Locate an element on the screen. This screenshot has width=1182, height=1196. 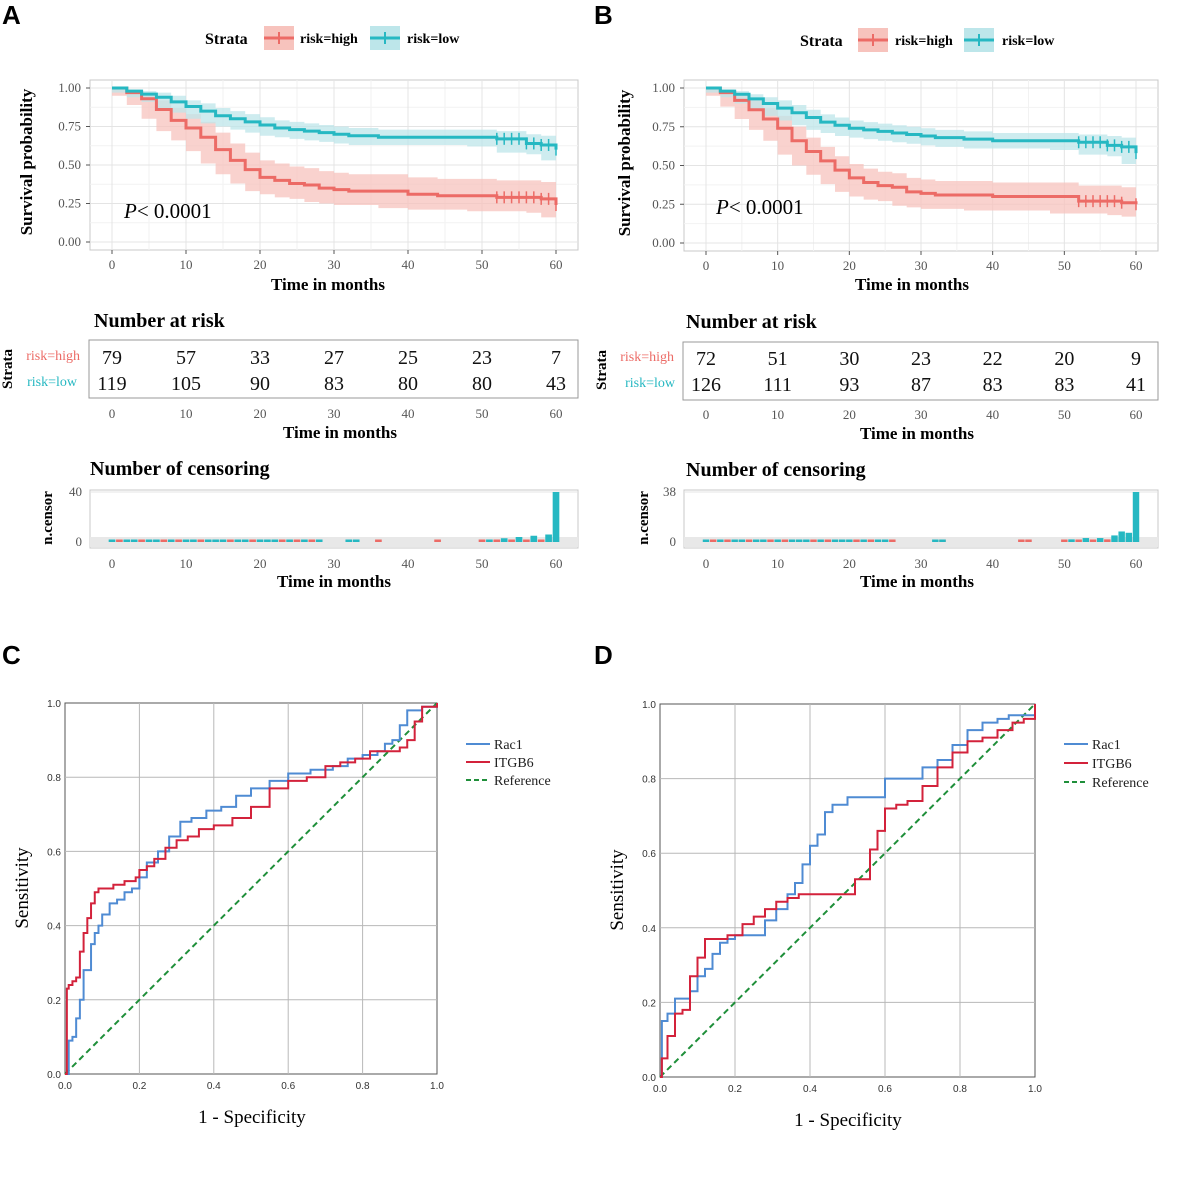
censor-y-tick-label-b: 0 is located at coordinates (673, 541).